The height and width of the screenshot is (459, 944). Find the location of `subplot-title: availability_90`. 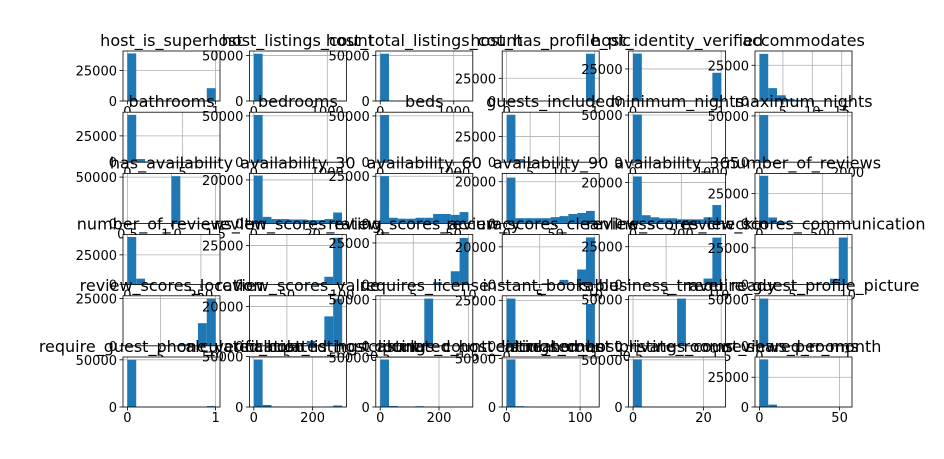

subplot-title: availability_90 is located at coordinates (550, 163).